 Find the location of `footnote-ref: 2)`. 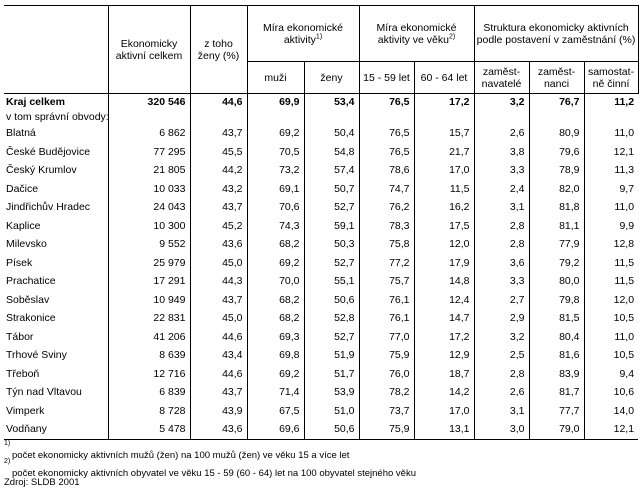

footnote-ref: 2) is located at coordinates (452, 36).